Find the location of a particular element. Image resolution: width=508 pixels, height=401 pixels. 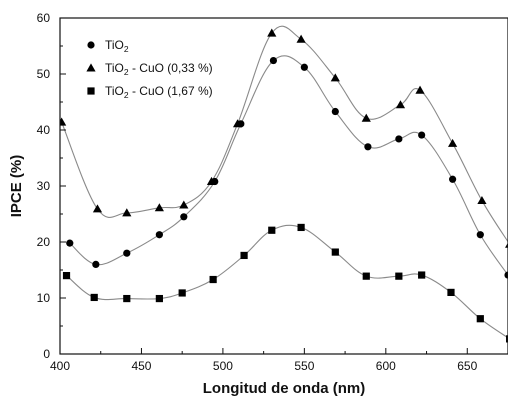

y-tick-label: 10 is located at coordinates (44, 298).